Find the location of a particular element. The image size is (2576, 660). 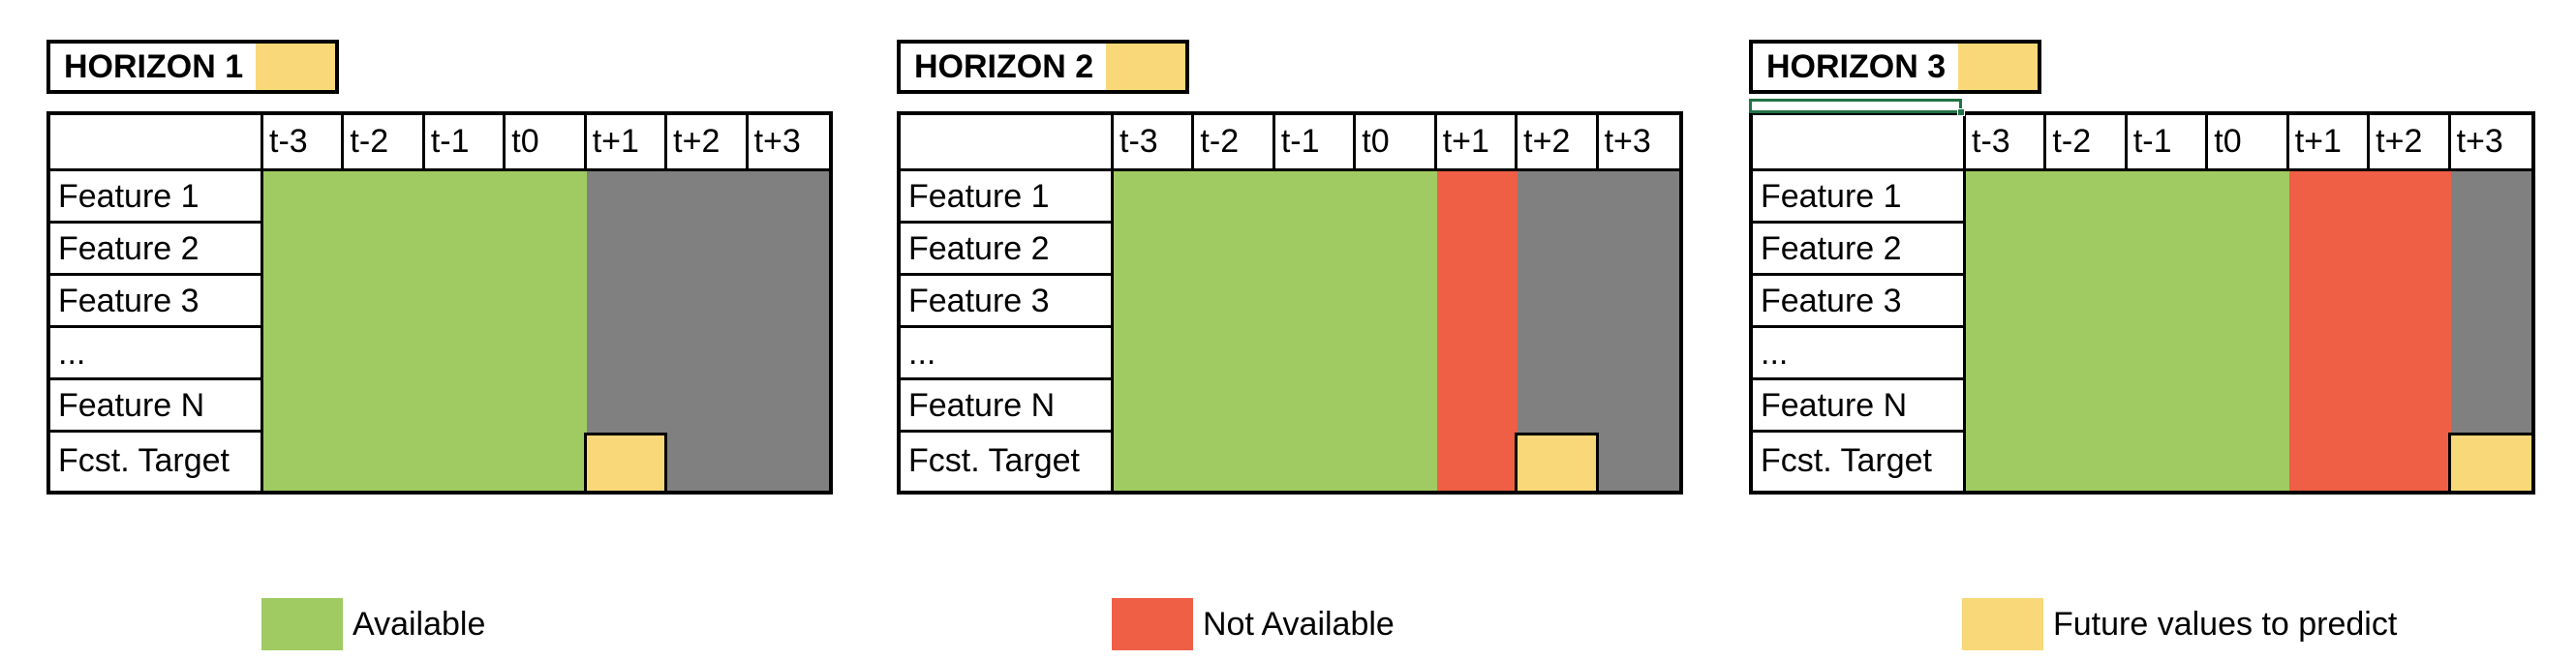

legend-available: Available is located at coordinates (373, 624).